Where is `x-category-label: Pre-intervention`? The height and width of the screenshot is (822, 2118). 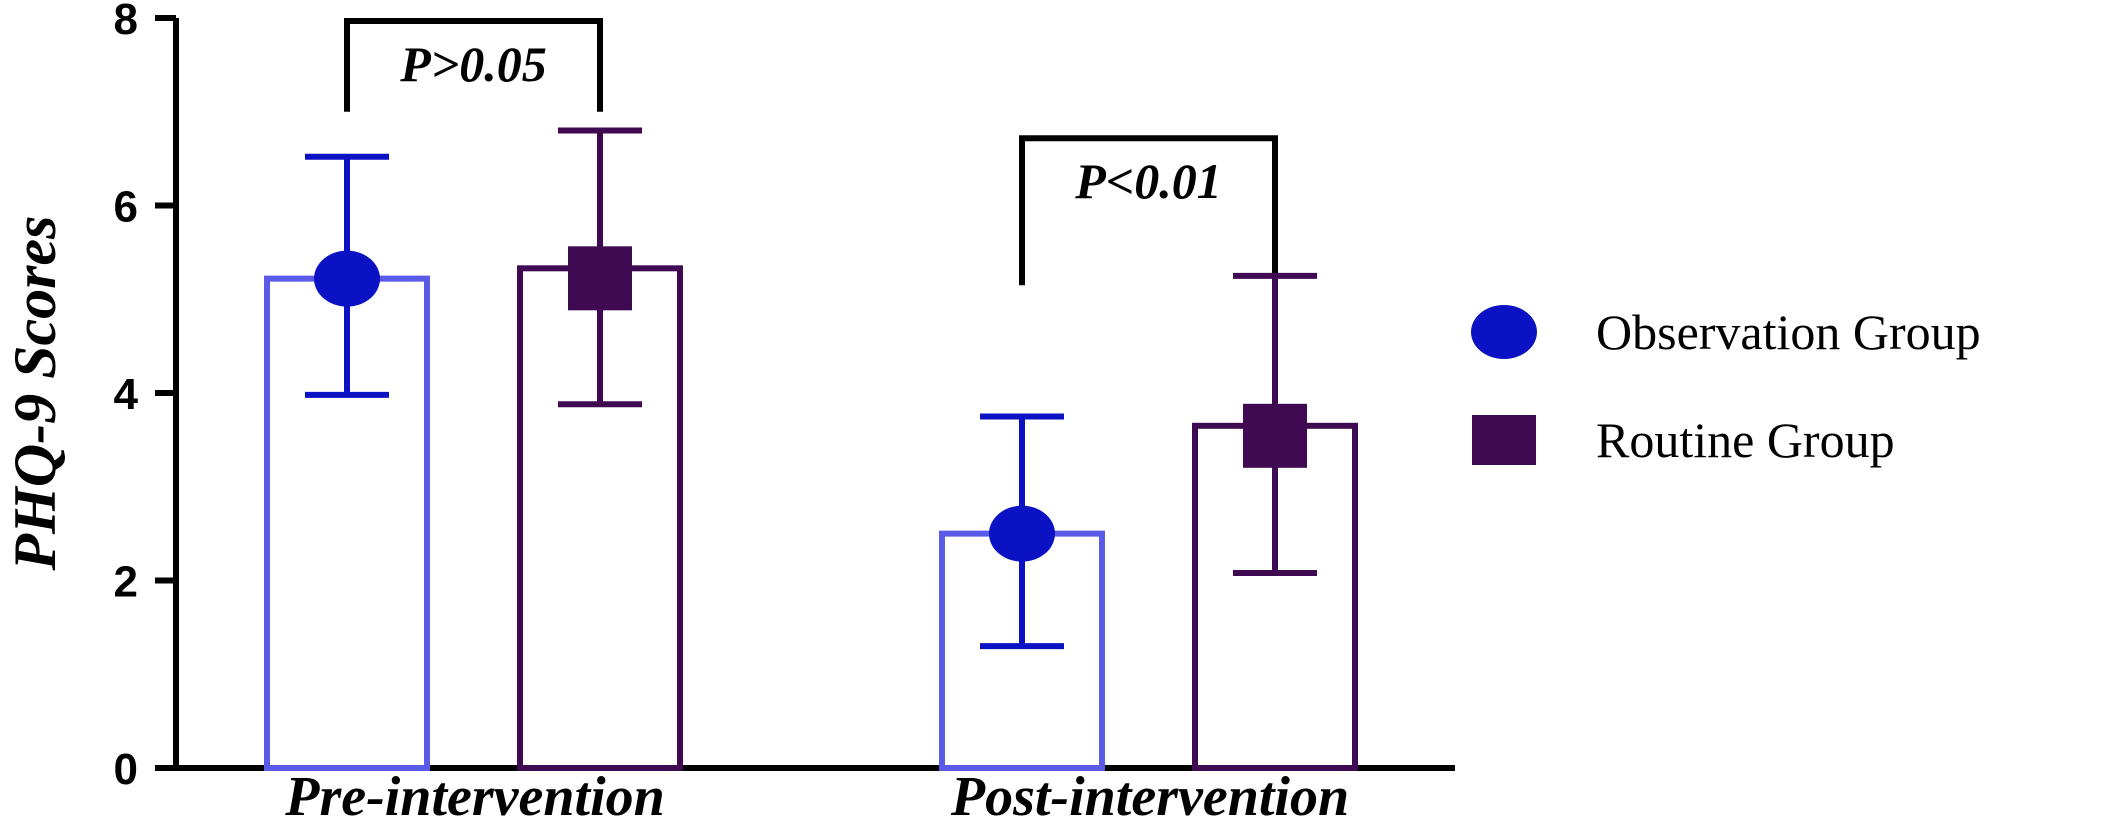 x-category-label: Pre-intervention is located at coordinates (474, 794).